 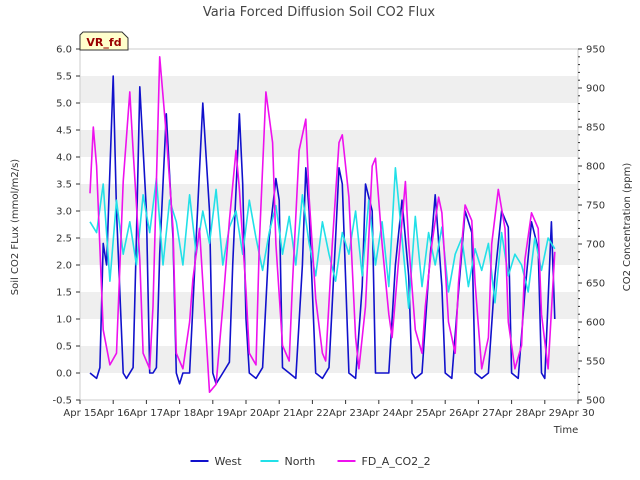 I want to click on y-tick-label: 4.5, so click(x=64, y=131).